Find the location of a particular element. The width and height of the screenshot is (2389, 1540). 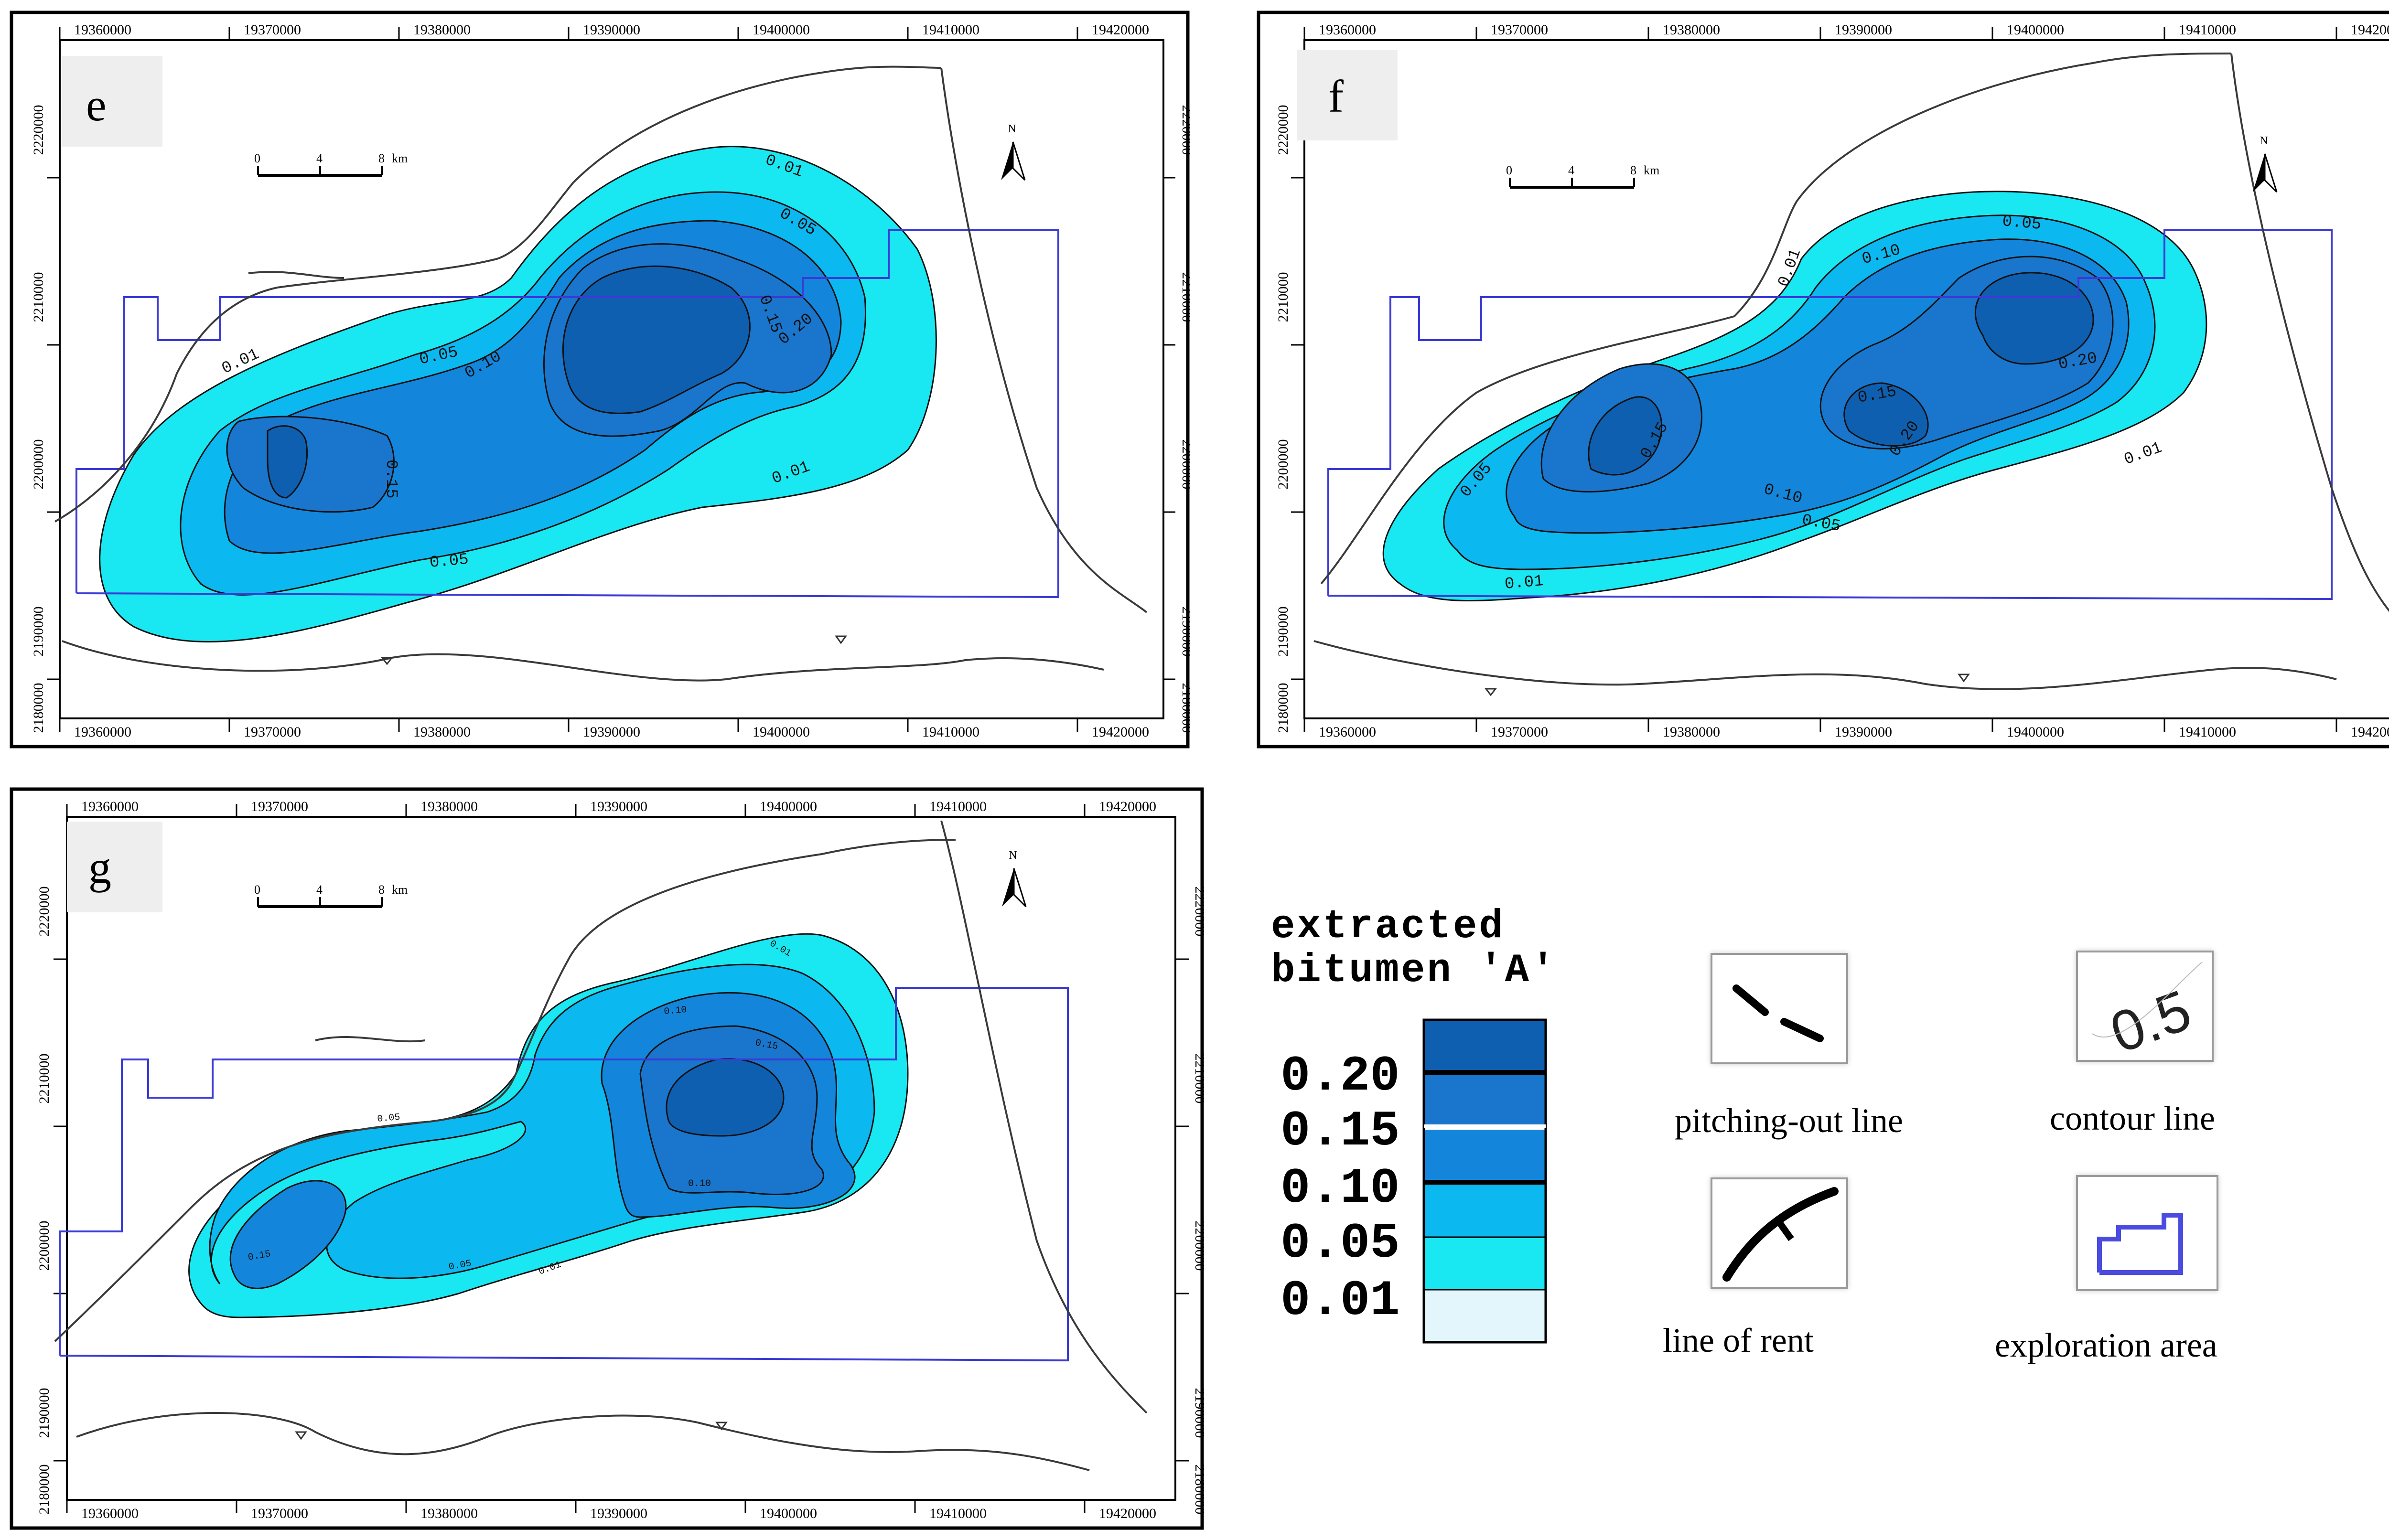

pitching-out-line-symbol is located at coordinates (1779, 1009).